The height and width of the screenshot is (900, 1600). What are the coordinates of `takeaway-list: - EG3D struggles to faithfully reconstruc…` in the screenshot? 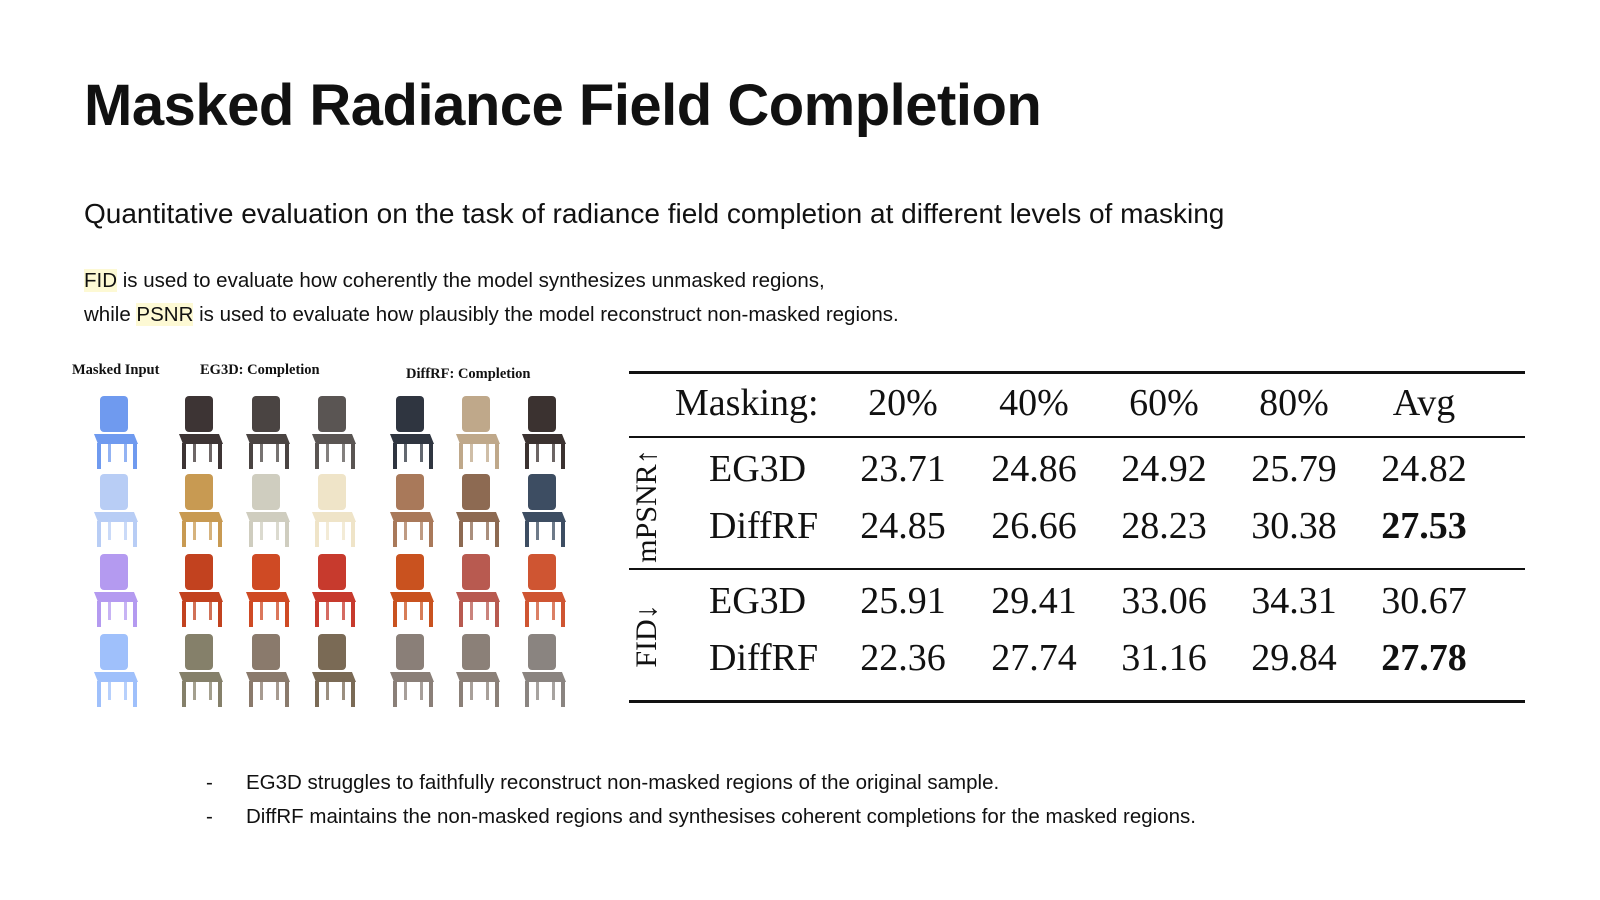 It's located at (701, 800).